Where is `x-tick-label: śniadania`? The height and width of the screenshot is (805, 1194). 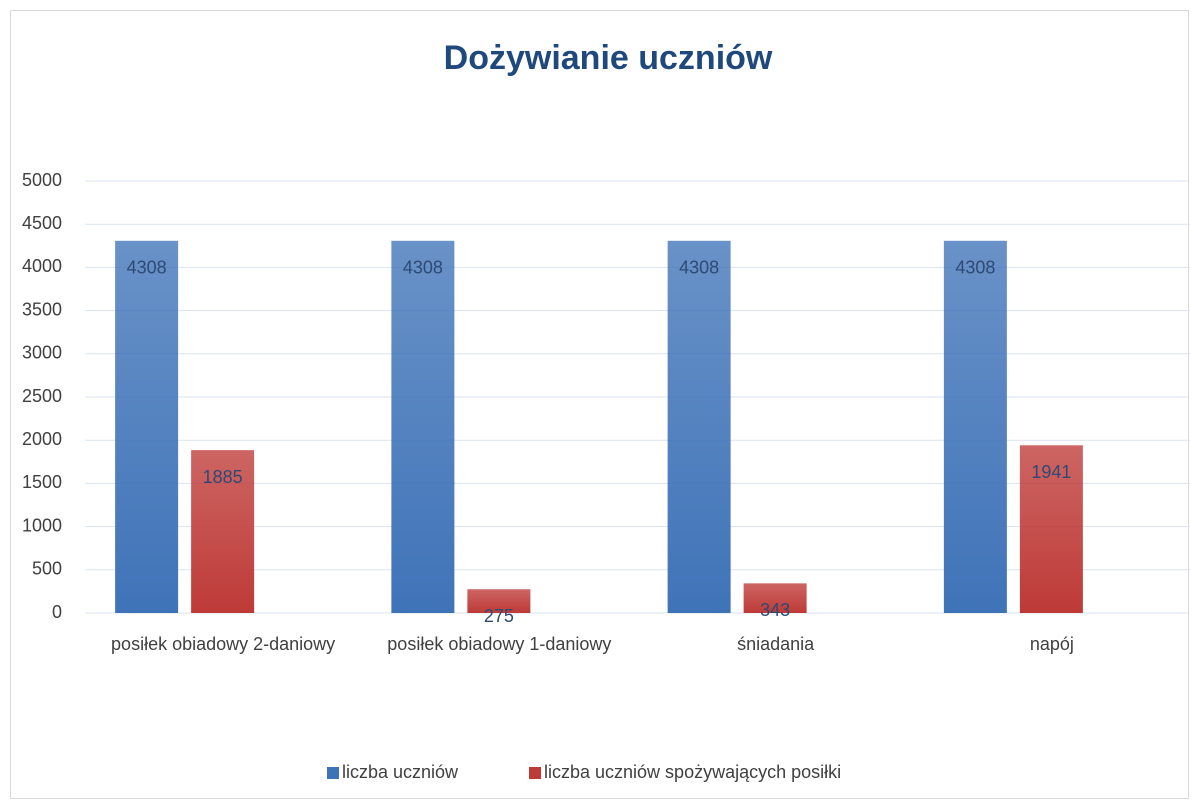
x-tick-label: śniadania is located at coordinates (776, 644).